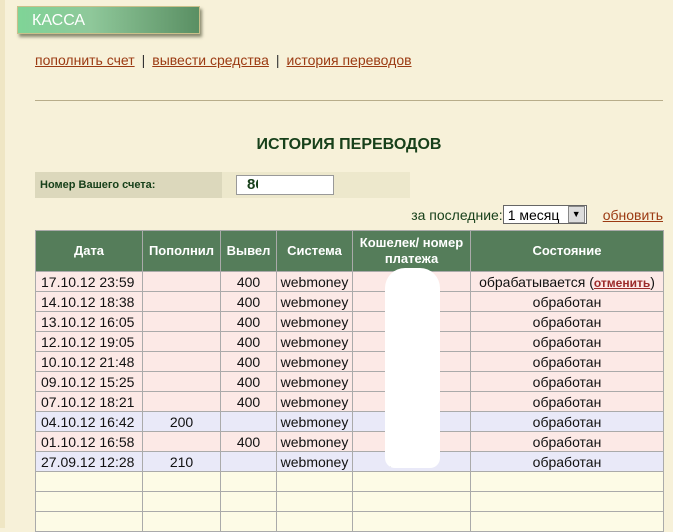 Image resolution: width=673 pixels, height=532 pixels. Describe the element at coordinates (248, 251) in the screenshot. I see `col-withdrawn: Вывел` at that location.